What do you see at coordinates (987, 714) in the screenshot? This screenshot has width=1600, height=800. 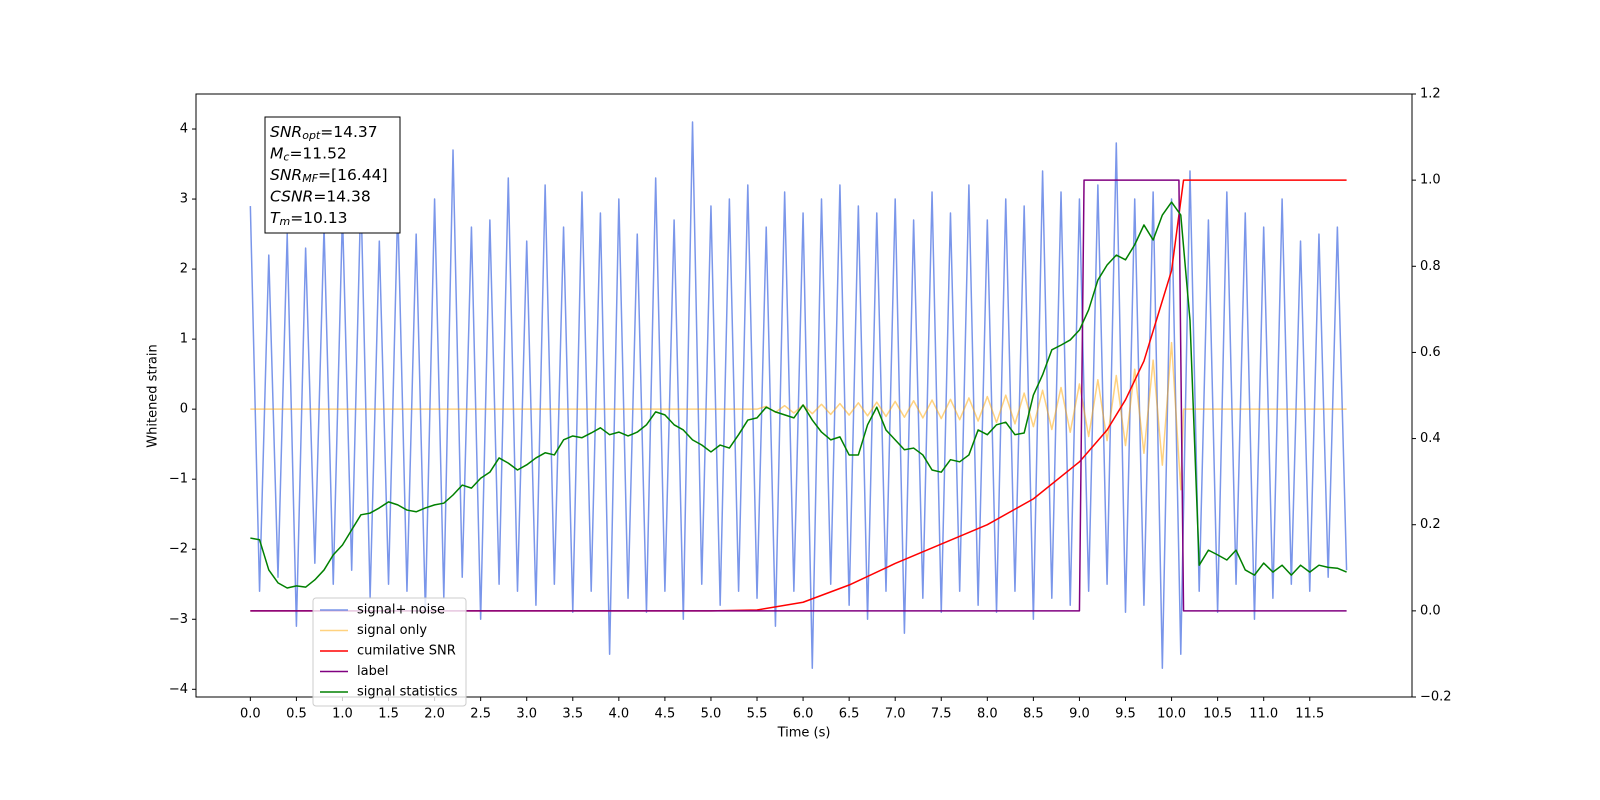 I see `x-tick-label: 8.0` at bounding box center [987, 714].